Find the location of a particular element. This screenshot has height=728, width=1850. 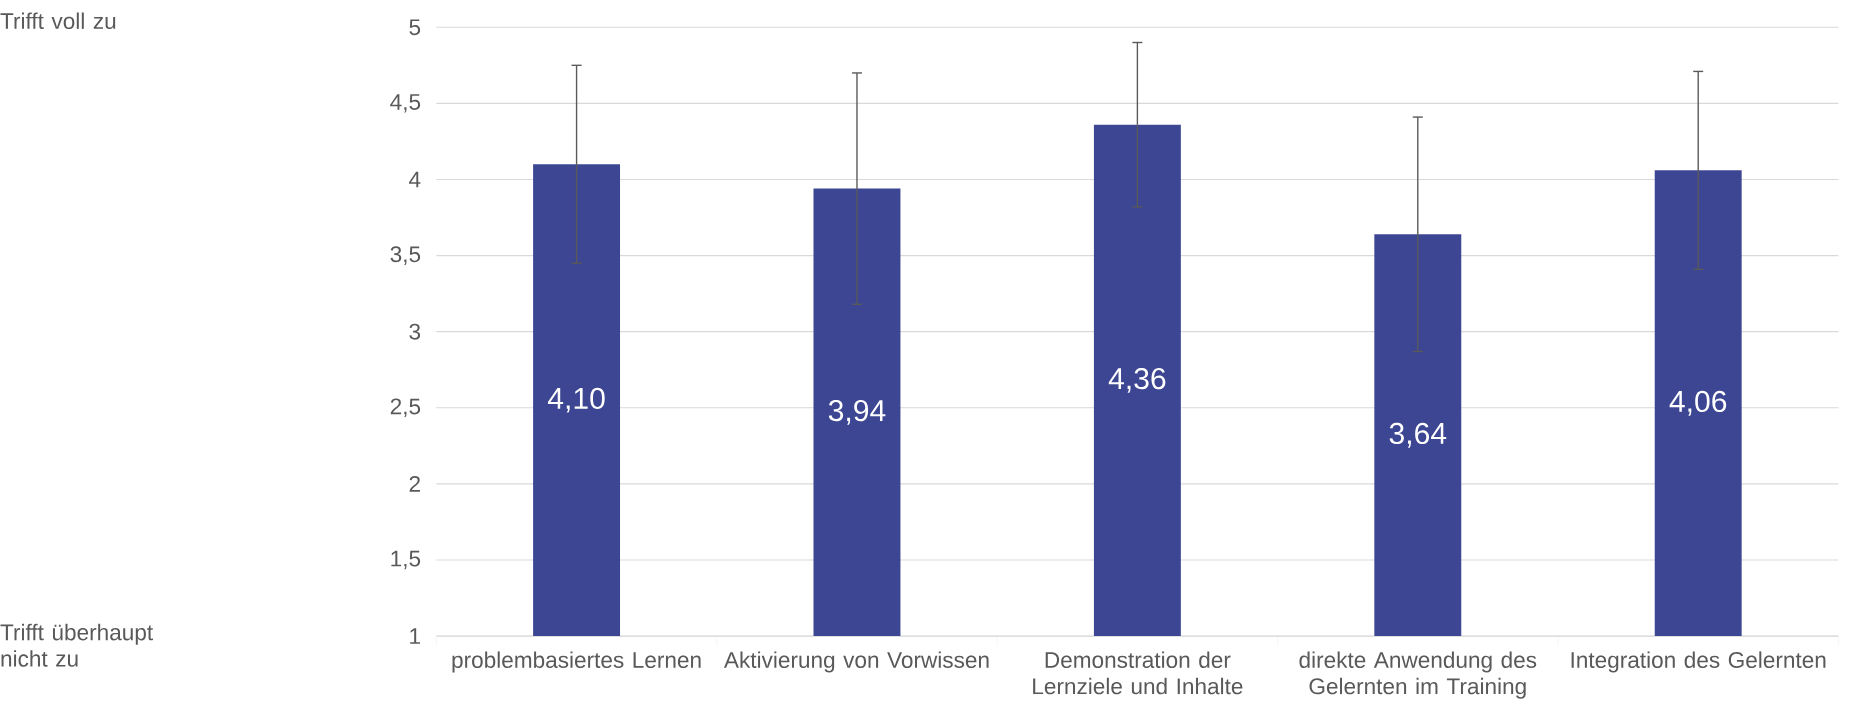

y-tick-label: 2,5 is located at coordinates (405, 407).